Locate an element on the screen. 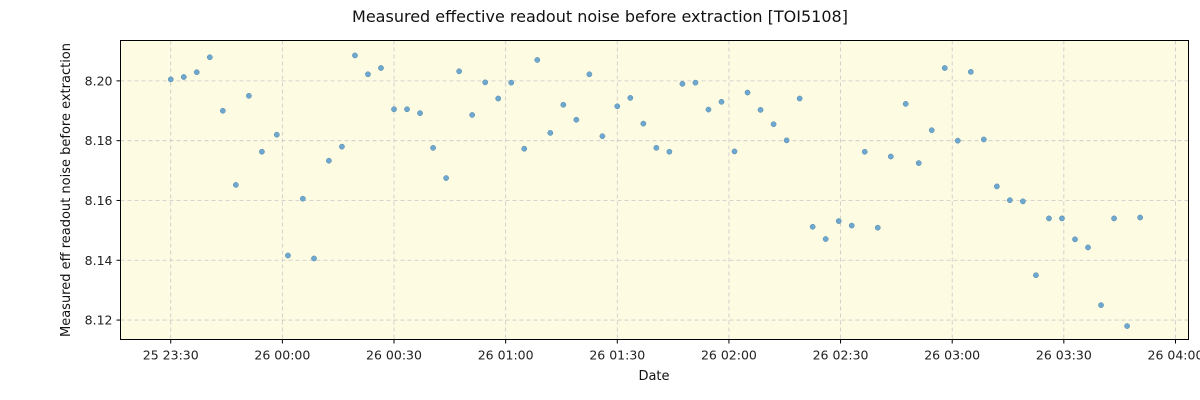 The image size is (1200, 400). y-tick-label: 8.14 is located at coordinates (99, 260).